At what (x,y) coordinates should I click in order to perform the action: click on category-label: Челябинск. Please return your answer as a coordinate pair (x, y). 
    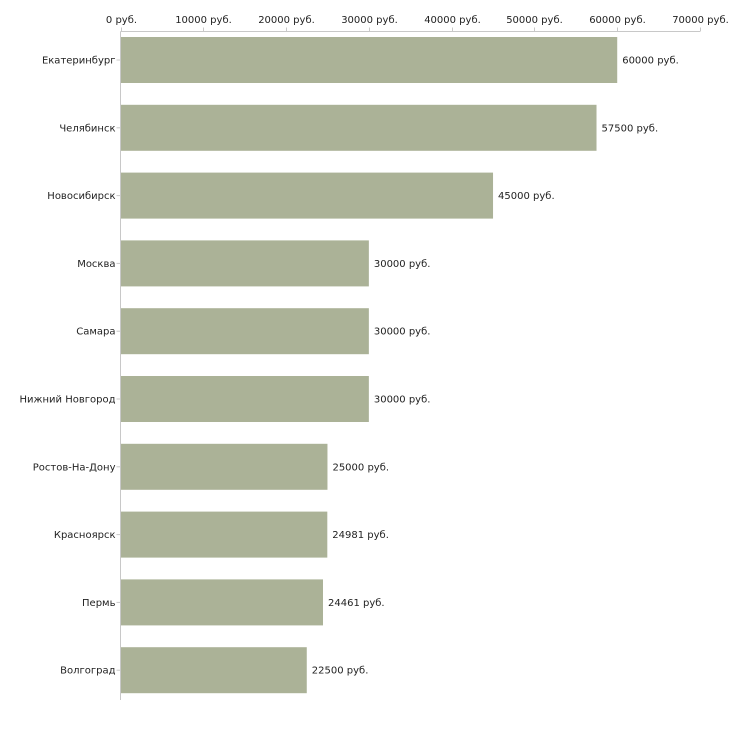
    Looking at the image, I should click on (87, 128).